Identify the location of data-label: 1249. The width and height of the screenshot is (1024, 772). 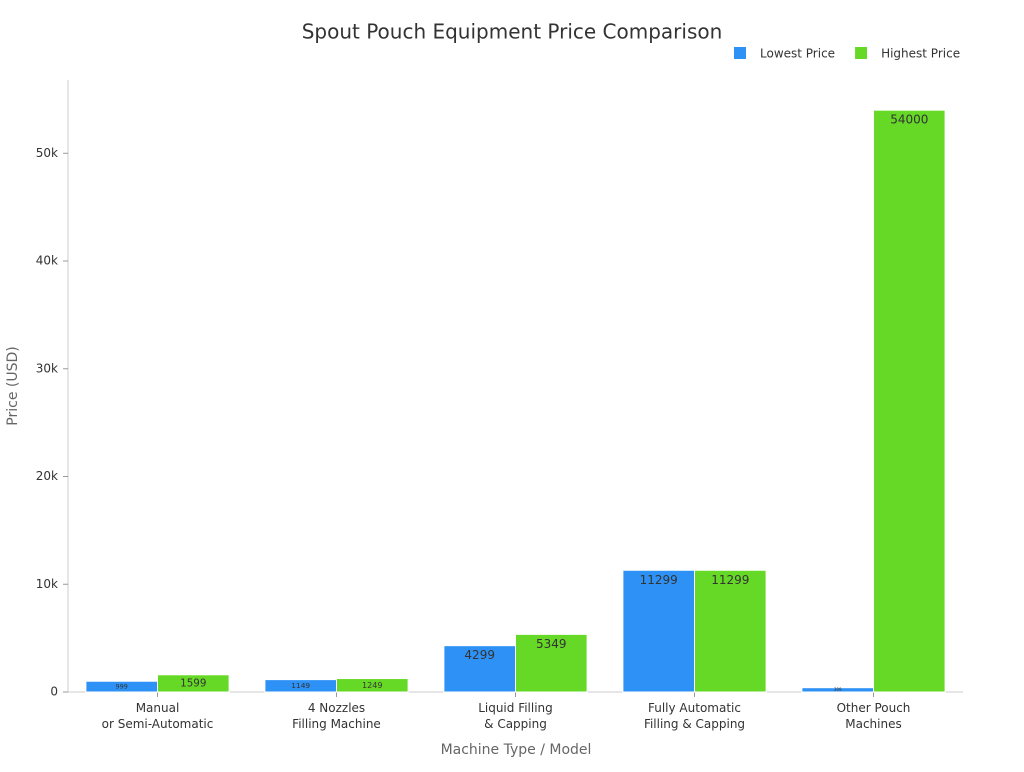
(372, 685).